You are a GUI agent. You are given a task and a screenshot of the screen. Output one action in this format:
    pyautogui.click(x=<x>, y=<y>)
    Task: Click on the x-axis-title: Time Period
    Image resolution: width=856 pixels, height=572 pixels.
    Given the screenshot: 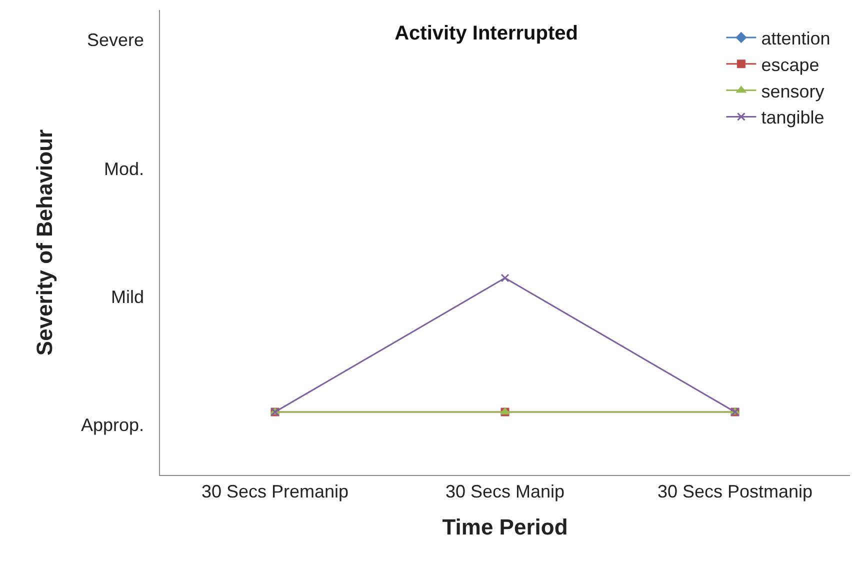 What is the action you would take?
    pyautogui.click(x=505, y=527)
    